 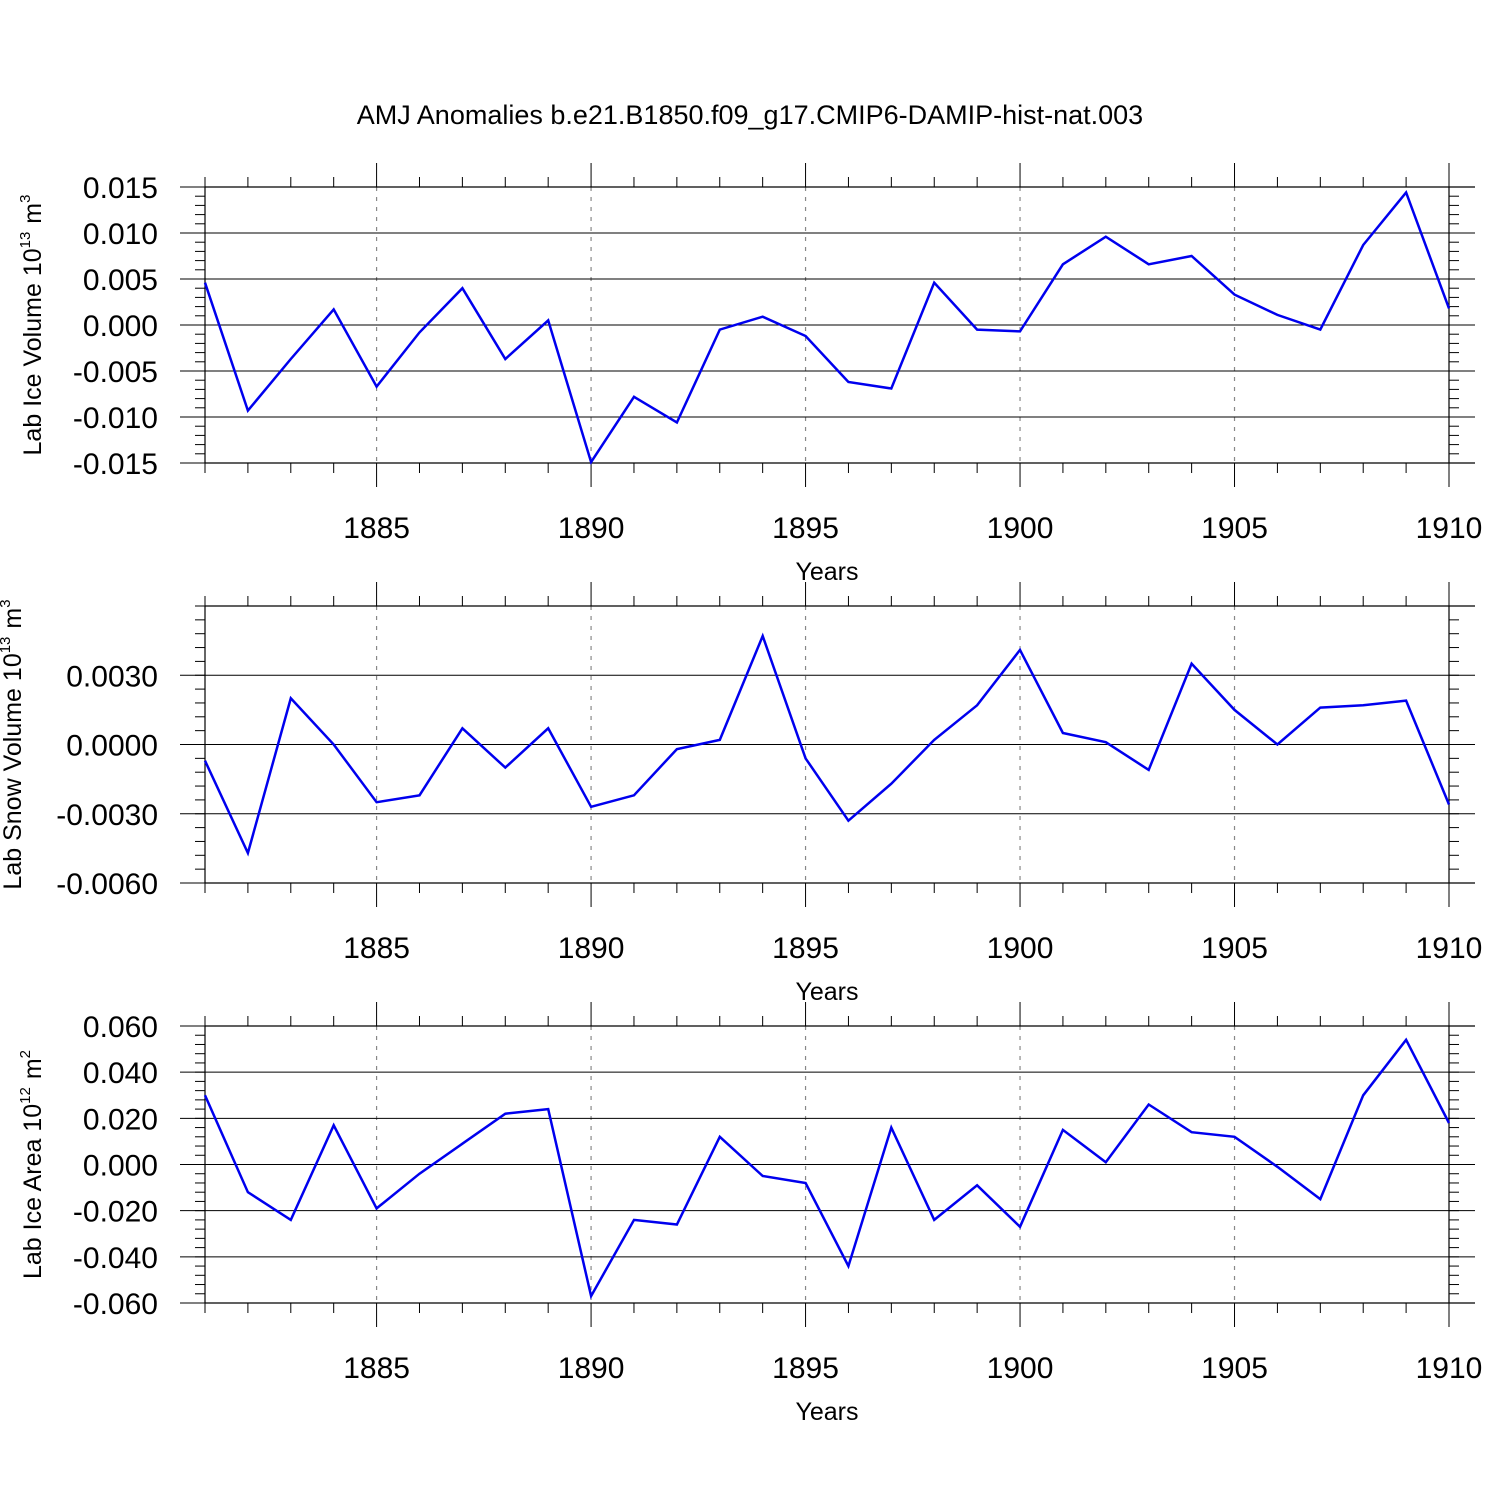 I want to click on y-tick-label: -0.040, so click(x=115, y=1258).